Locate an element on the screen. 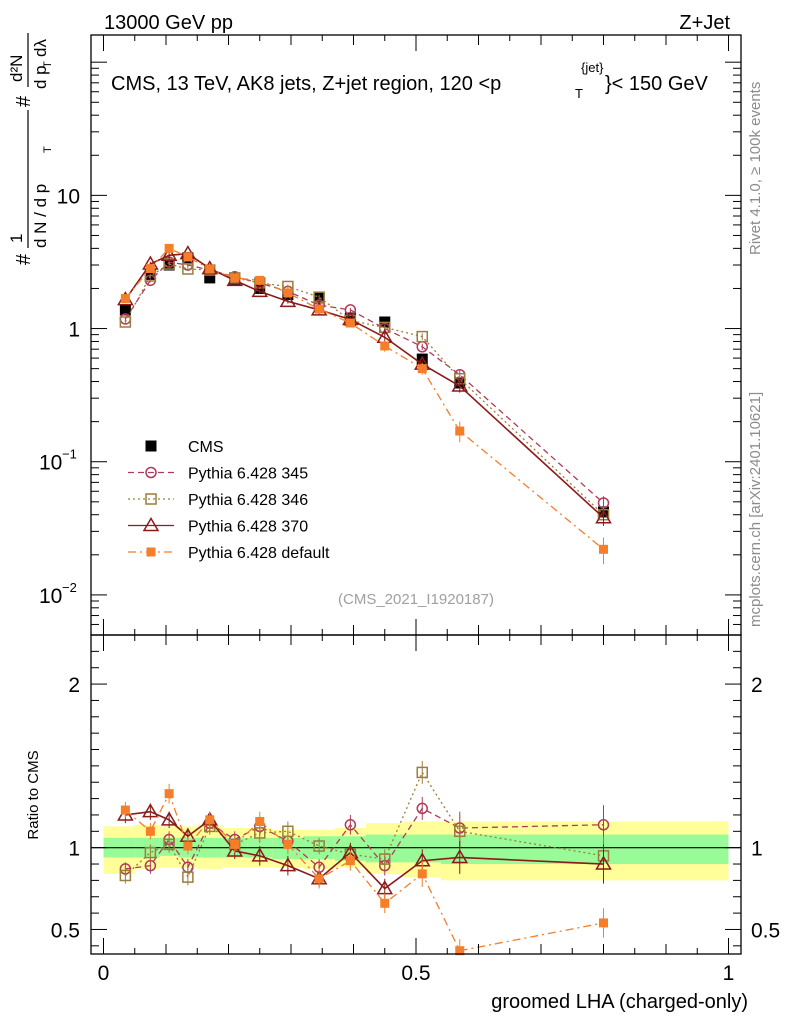 Image resolution: width=786 pixels, height=1024 pixels. ylabel-d2n: d²N is located at coordinates (16, 68).